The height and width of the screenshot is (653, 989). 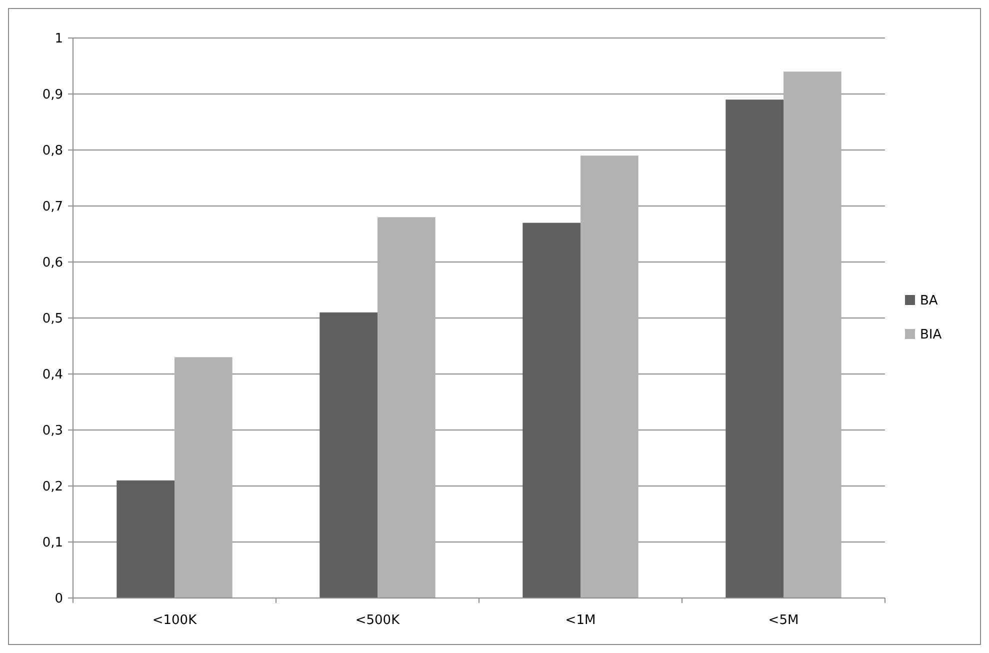 What do you see at coordinates (175, 620) in the screenshot?
I see `x-tick-label: <100K` at bounding box center [175, 620].